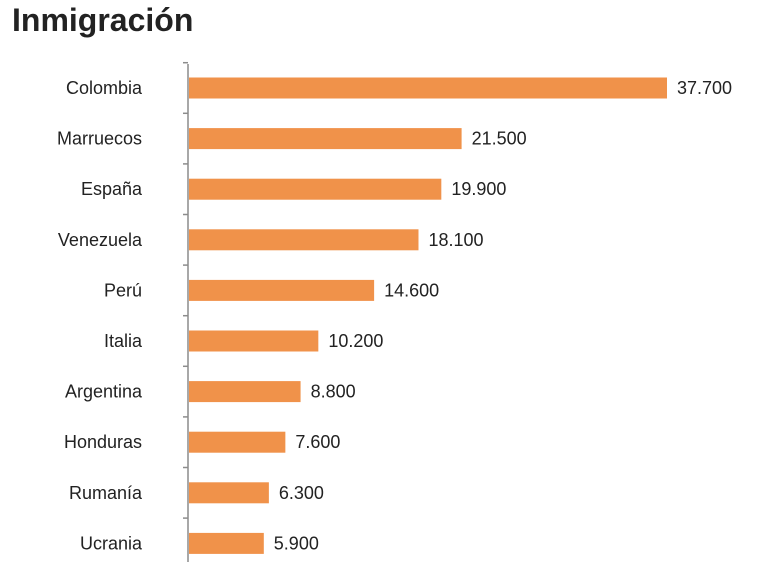 The width and height of the screenshot is (768, 564). I want to click on data-label: 8.800, so click(333, 392).